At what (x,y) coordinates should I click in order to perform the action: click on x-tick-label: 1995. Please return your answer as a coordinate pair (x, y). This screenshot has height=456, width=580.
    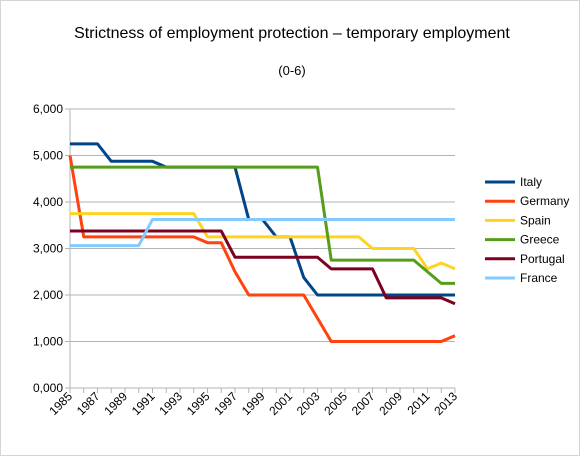
    Looking at the image, I should click on (198, 403).